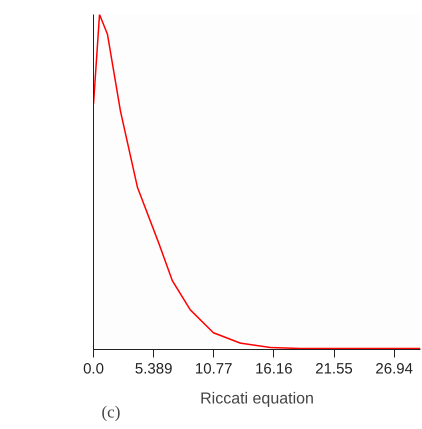 This screenshot has height=429, width=422. What do you see at coordinates (257, 399) in the screenshot?
I see `x-axis-title: Riccati equation` at bounding box center [257, 399].